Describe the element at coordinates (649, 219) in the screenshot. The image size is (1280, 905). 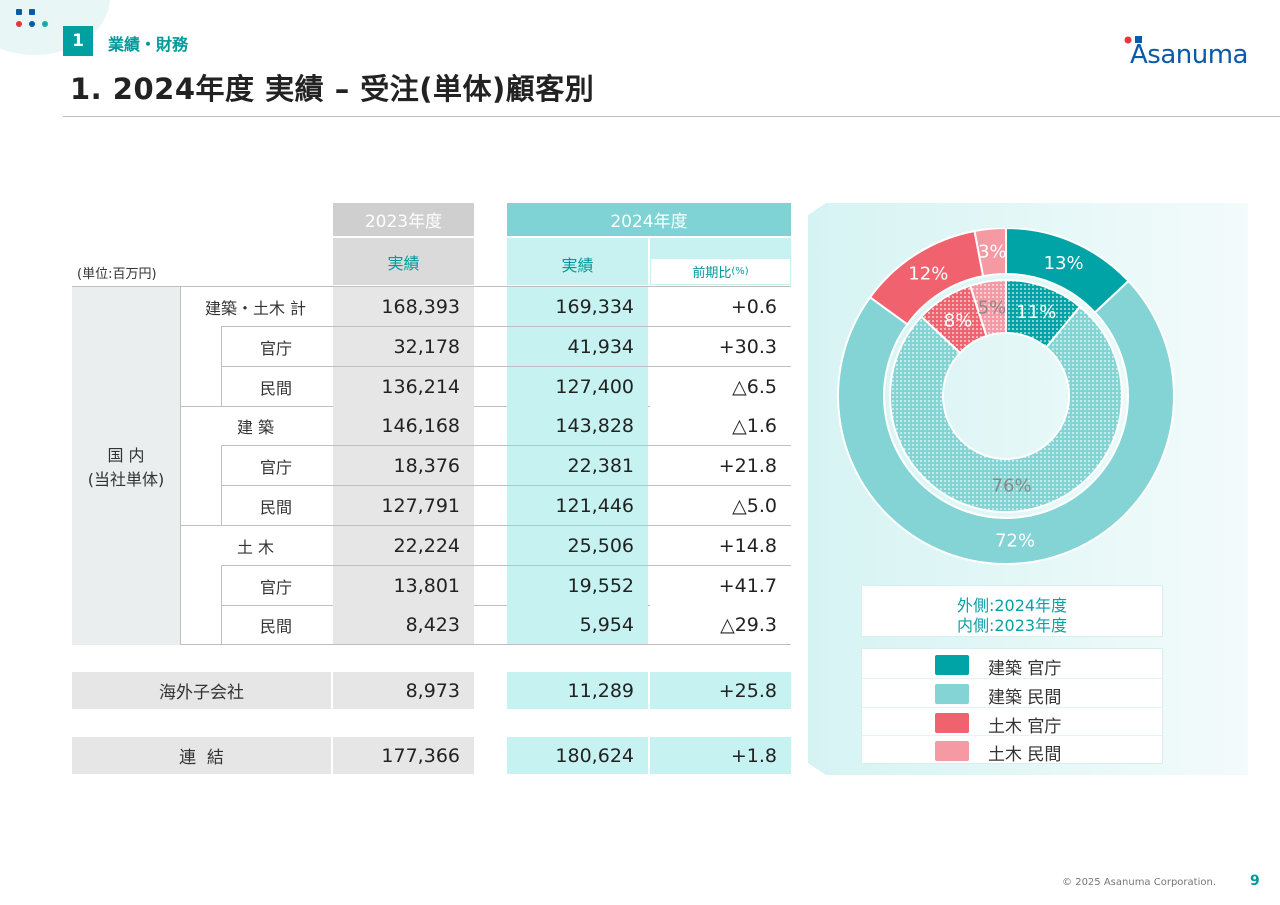
I see `header-2024: 2024年度` at that location.